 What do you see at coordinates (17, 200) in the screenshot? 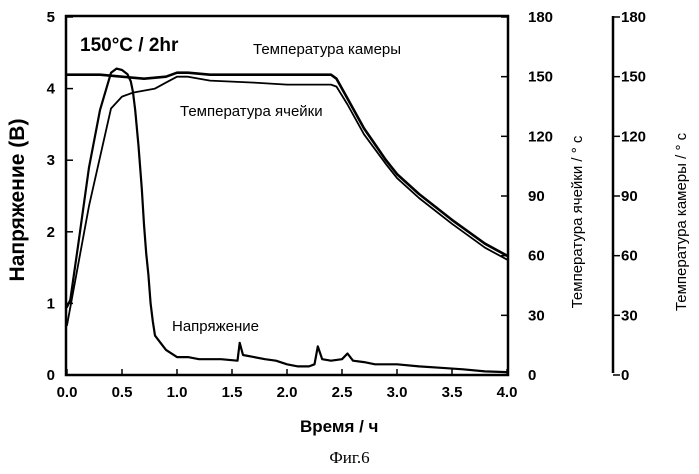
I see `y-left-axis-title: Напряжение (В)` at bounding box center [17, 200].